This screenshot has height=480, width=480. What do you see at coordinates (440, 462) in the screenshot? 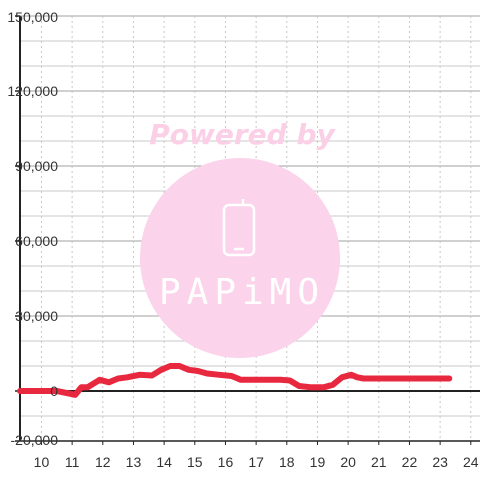
I see `x-tick-label: 23` at bounding box center [440, 462].